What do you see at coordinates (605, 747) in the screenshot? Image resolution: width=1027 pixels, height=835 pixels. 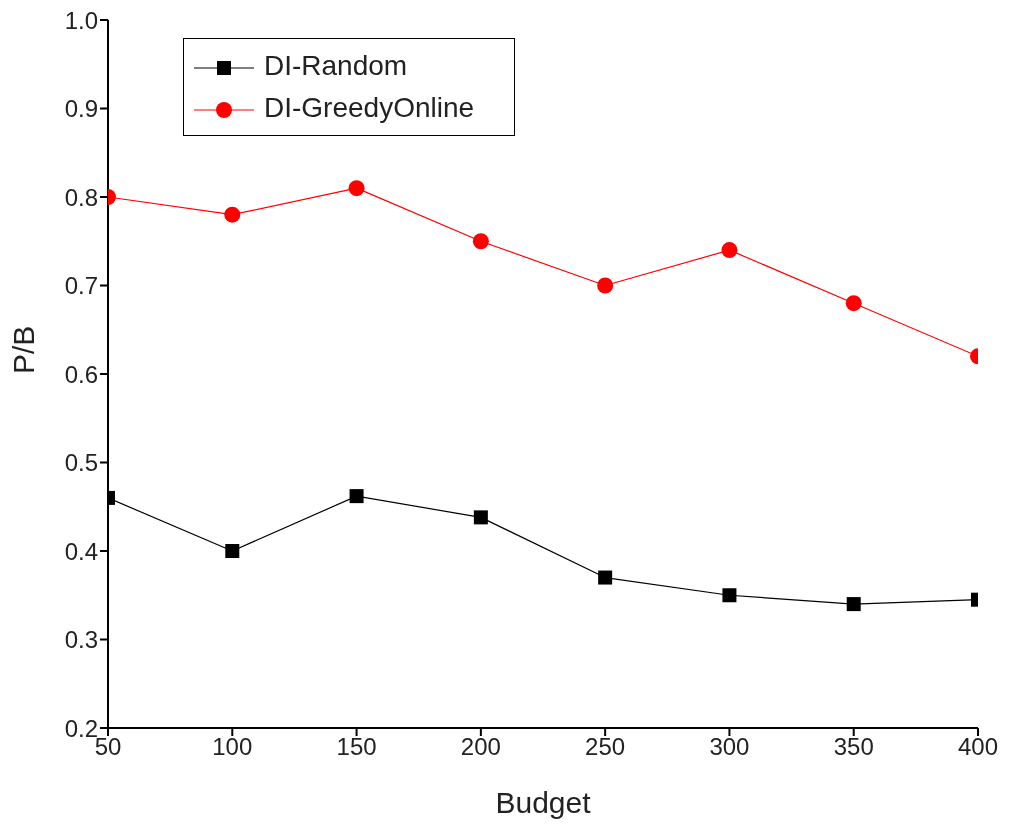 I see `x-tick-label: 250` at bounding box center [605, 747].